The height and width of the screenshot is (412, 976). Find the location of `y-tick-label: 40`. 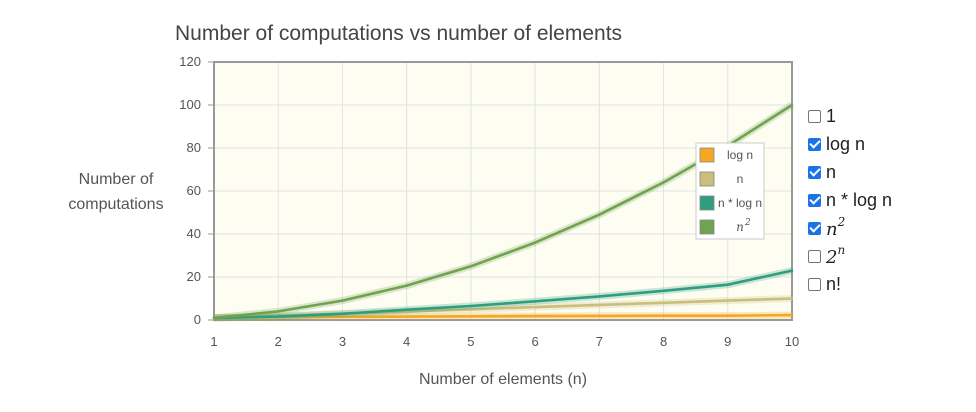

y-tick-label: 40 is located at coordinates (194, 233).